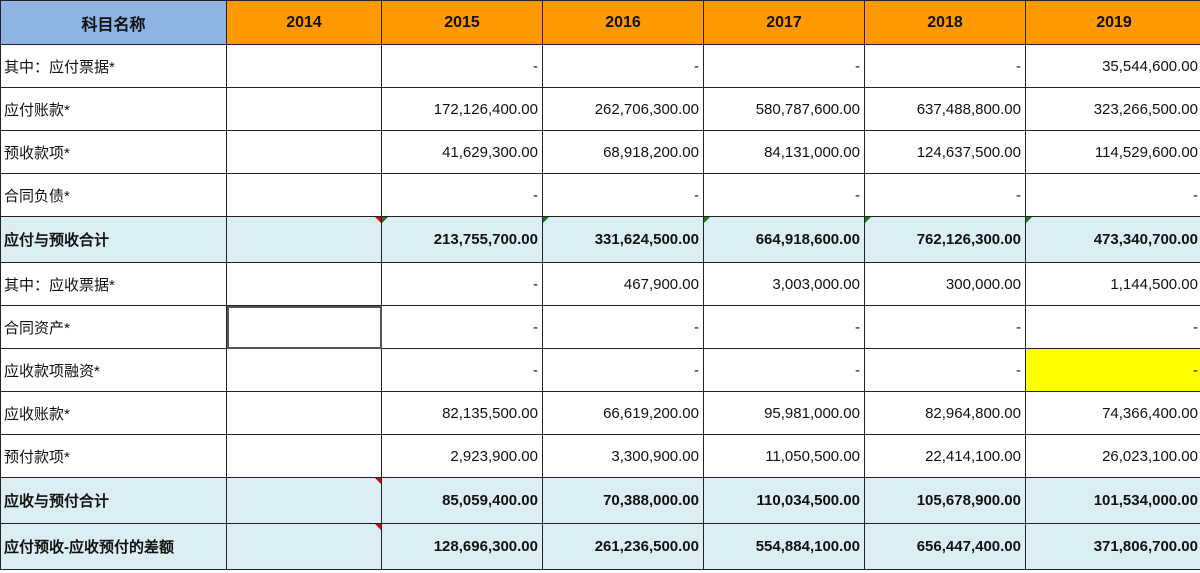 The height and width of the screenshot is (573, 1200). What do you see at coordinates (1112, 456) in the screenshot?
I see `cell-2019: 26,023,100.00` at bounding box center [1112, 456].